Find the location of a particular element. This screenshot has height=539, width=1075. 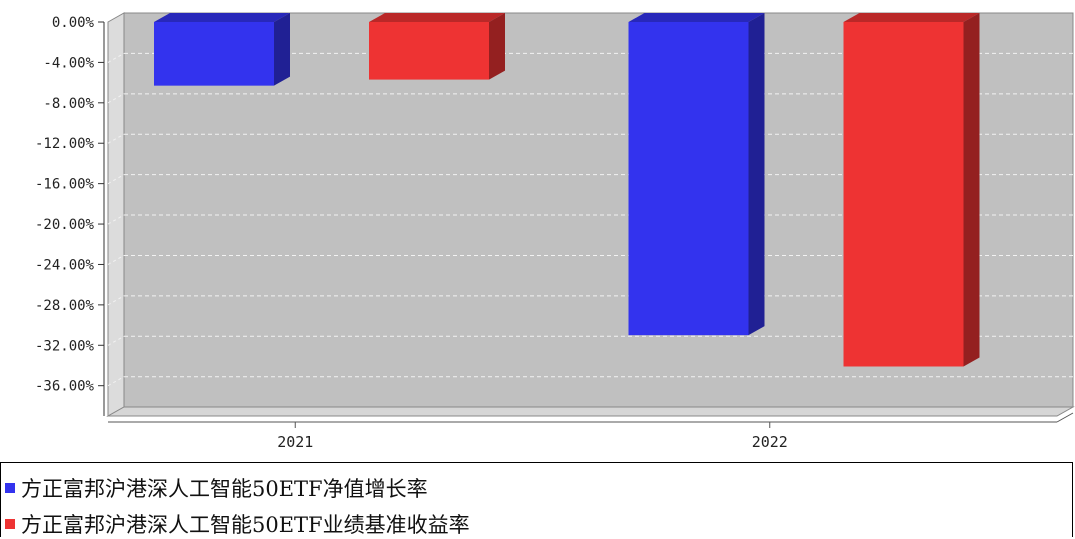

legend-label: 方正富邦沪港深人工智能50ETF业绩基准收益率 is located at coordinates (245, 525).